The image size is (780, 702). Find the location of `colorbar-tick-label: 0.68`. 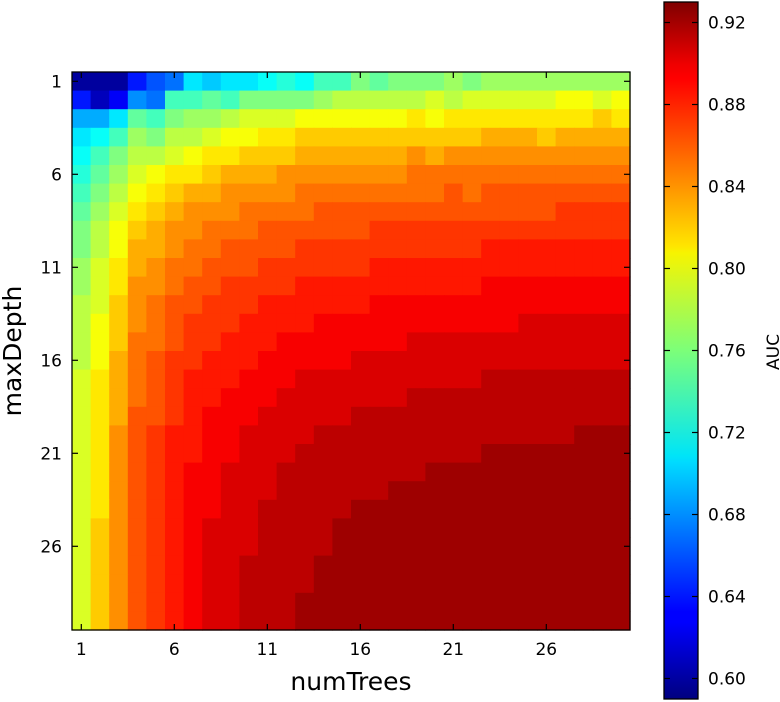

colorbar-tick-label: 0.68 is located at coordinates (727, 516).